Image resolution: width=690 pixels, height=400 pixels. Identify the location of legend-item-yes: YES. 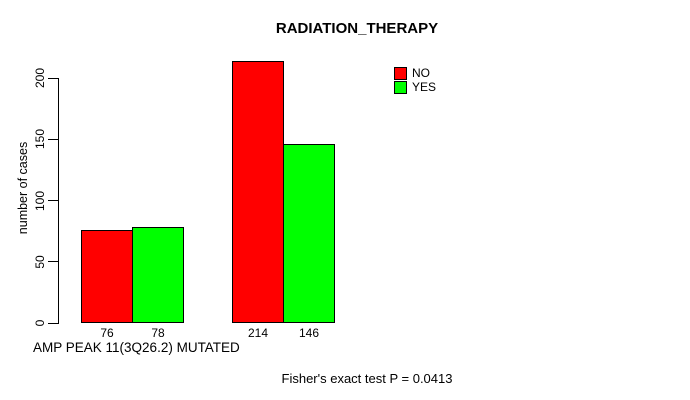
(415, 87).